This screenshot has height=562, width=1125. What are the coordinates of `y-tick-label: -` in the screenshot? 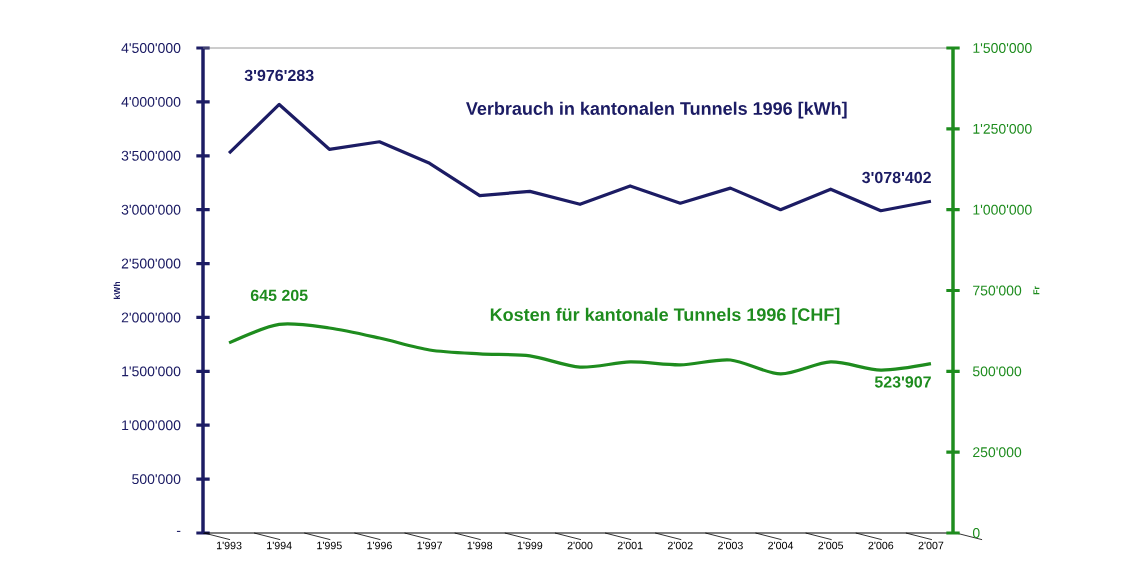 It's located at (178, 531).